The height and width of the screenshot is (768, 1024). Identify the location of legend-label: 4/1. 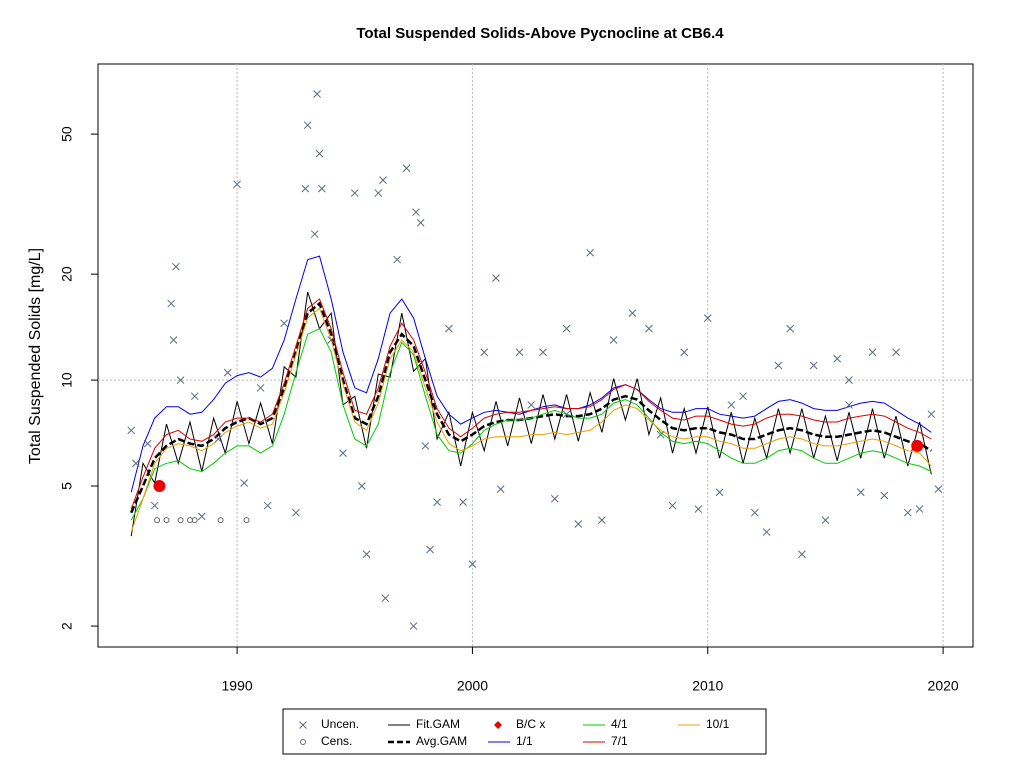
(619, 724).